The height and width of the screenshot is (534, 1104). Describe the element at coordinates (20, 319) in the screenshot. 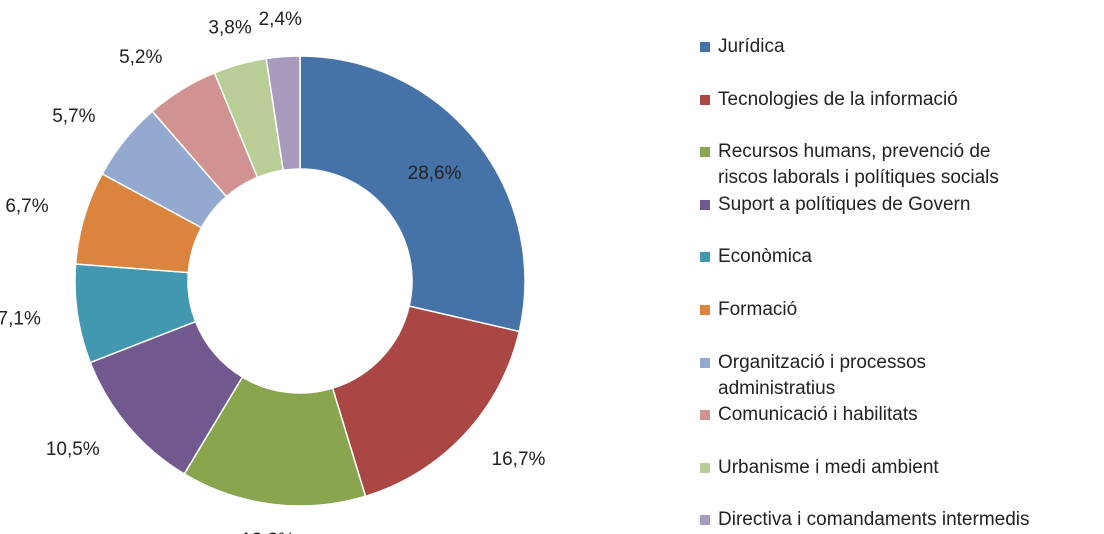

I see `data-label: 7,1%` at that location.